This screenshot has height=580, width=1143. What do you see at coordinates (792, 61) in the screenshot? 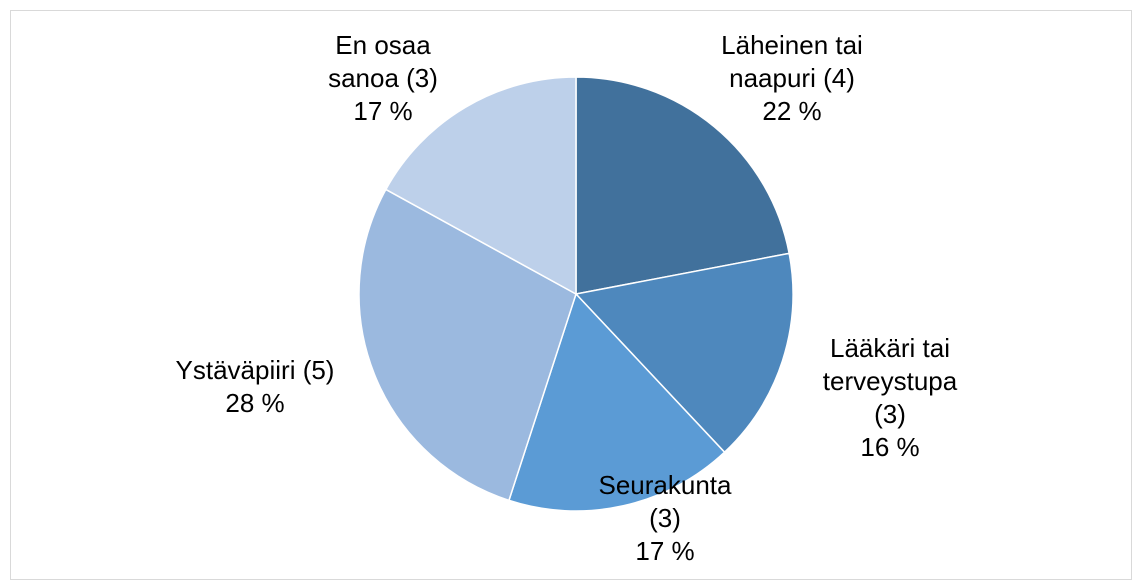
I see `category-label: Läheinen tai naapuri (4)` at bounding box center [792, 61].